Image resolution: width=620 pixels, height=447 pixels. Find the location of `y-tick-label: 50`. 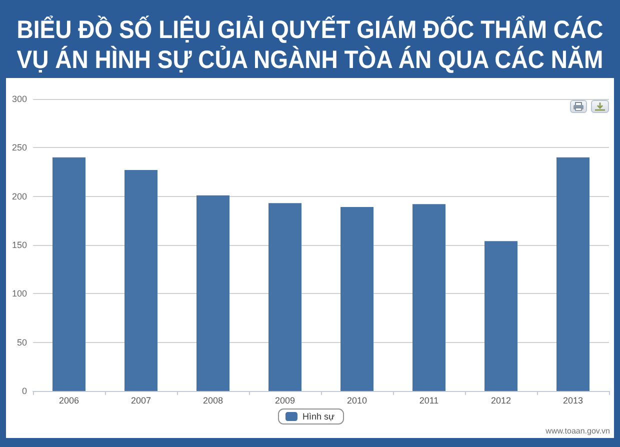

y-tick-label: 50 is located at coordinates (21, 342).